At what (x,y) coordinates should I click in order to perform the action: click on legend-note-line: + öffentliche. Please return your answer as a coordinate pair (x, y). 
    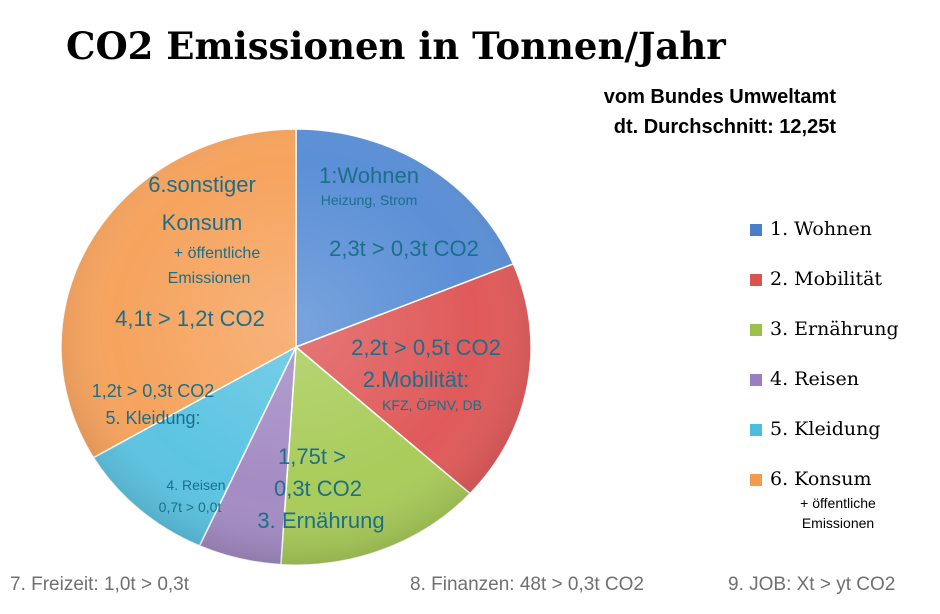
    Looking at the image, I should click on (838, 503).